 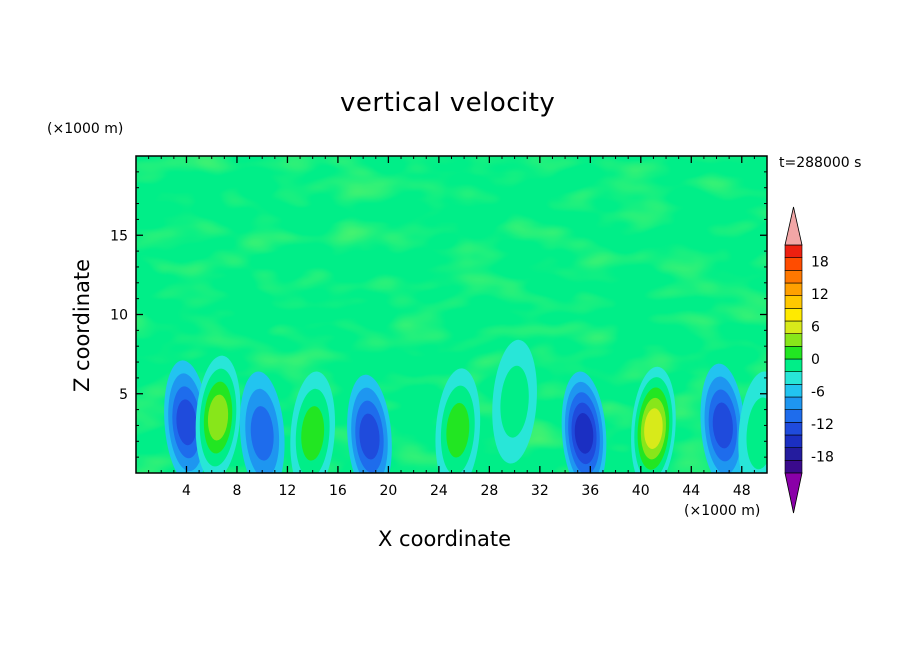 I want to click on x-tick-label: 24, so click(x=439, y=491).